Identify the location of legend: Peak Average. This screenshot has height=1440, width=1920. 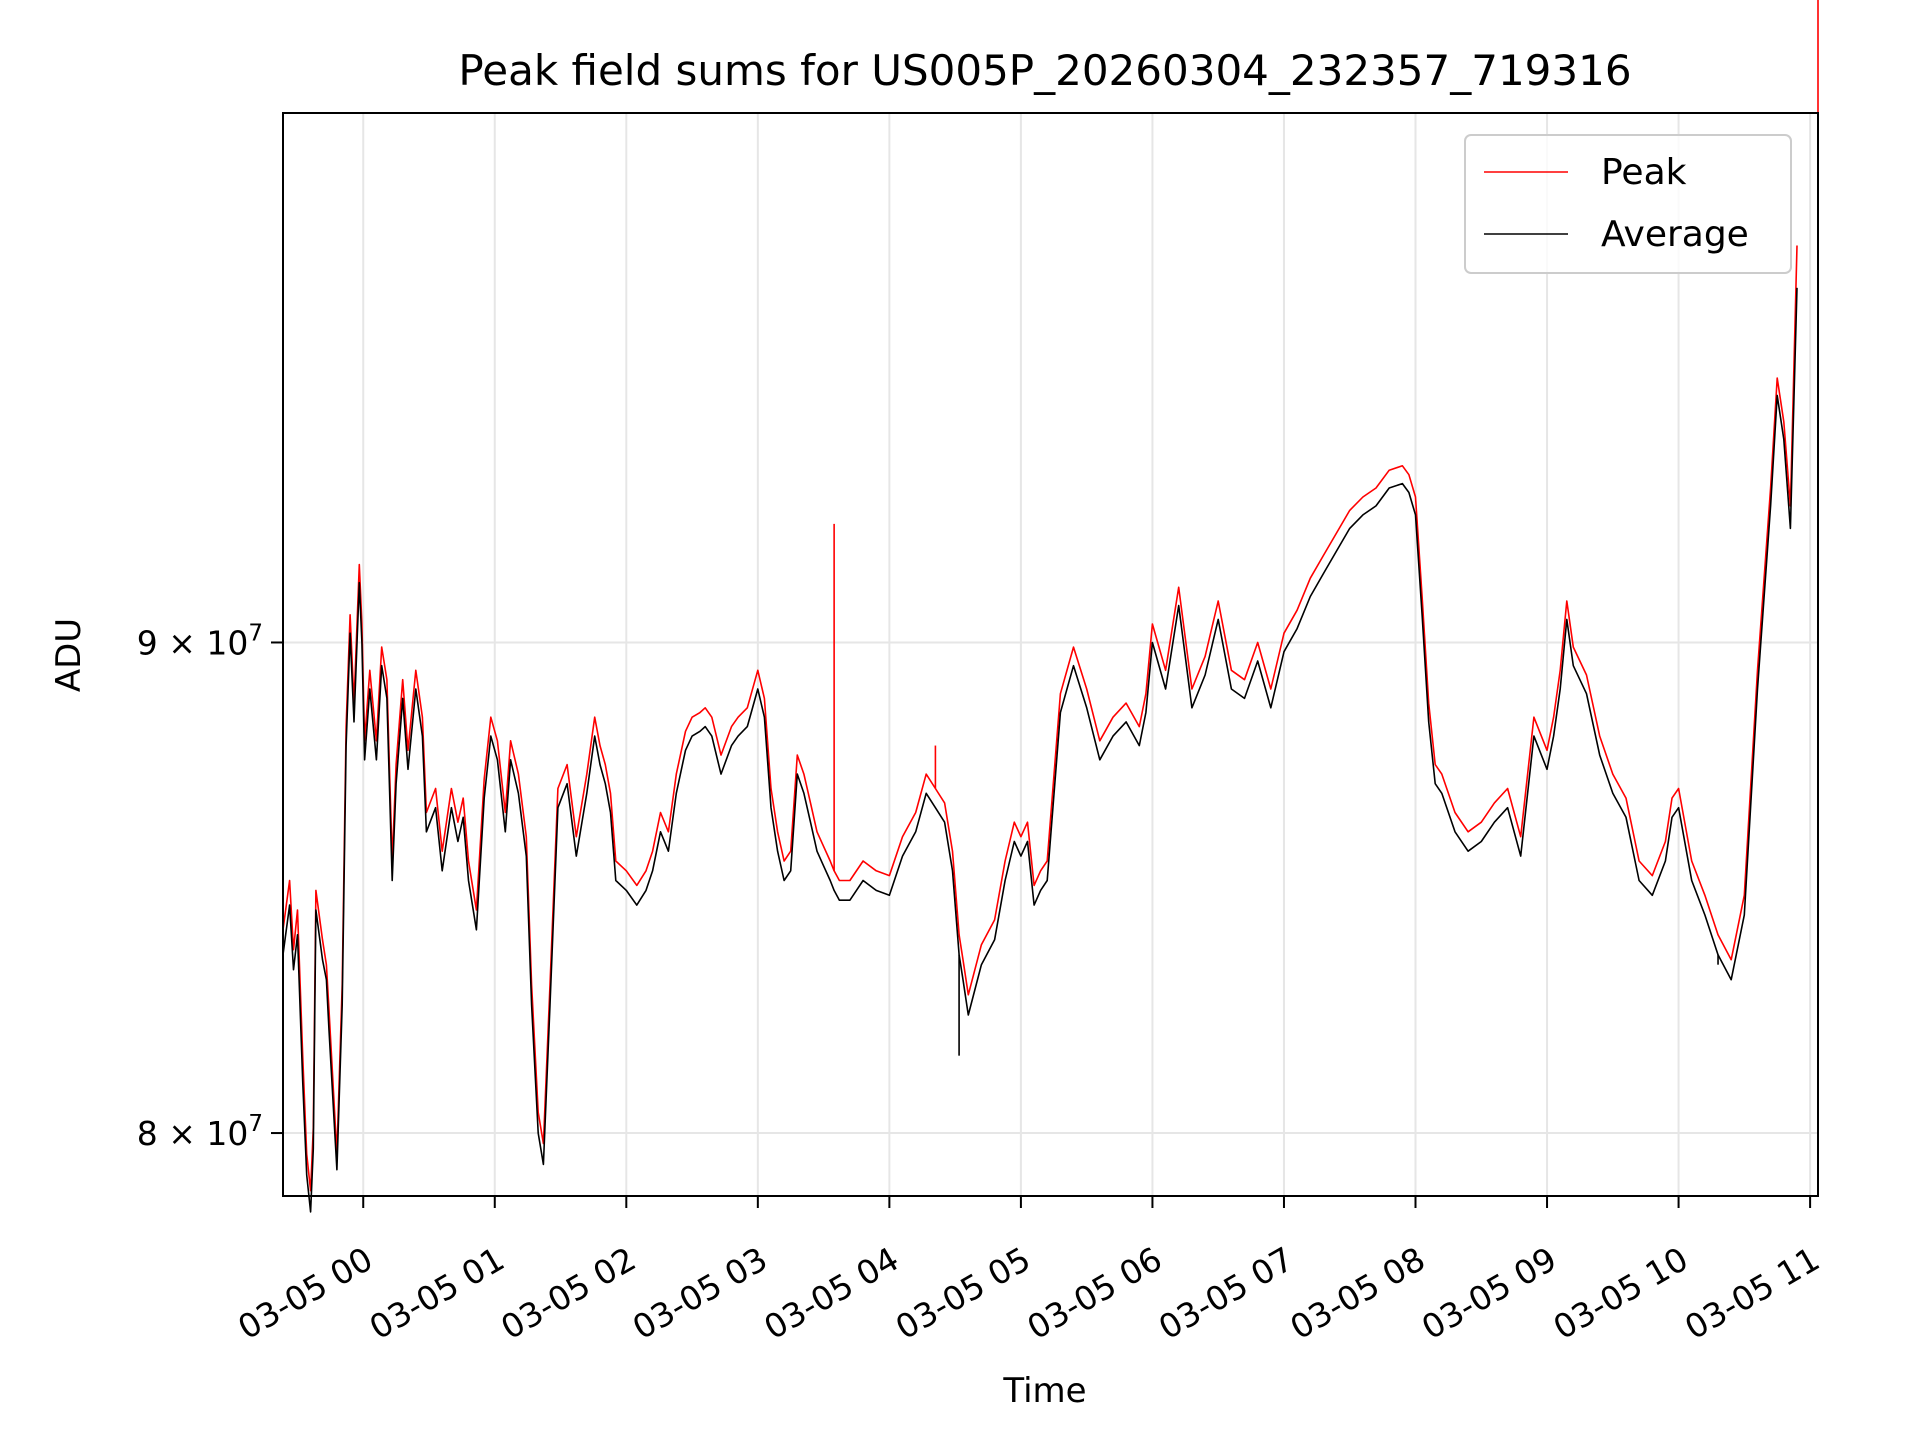
(1628, 204).